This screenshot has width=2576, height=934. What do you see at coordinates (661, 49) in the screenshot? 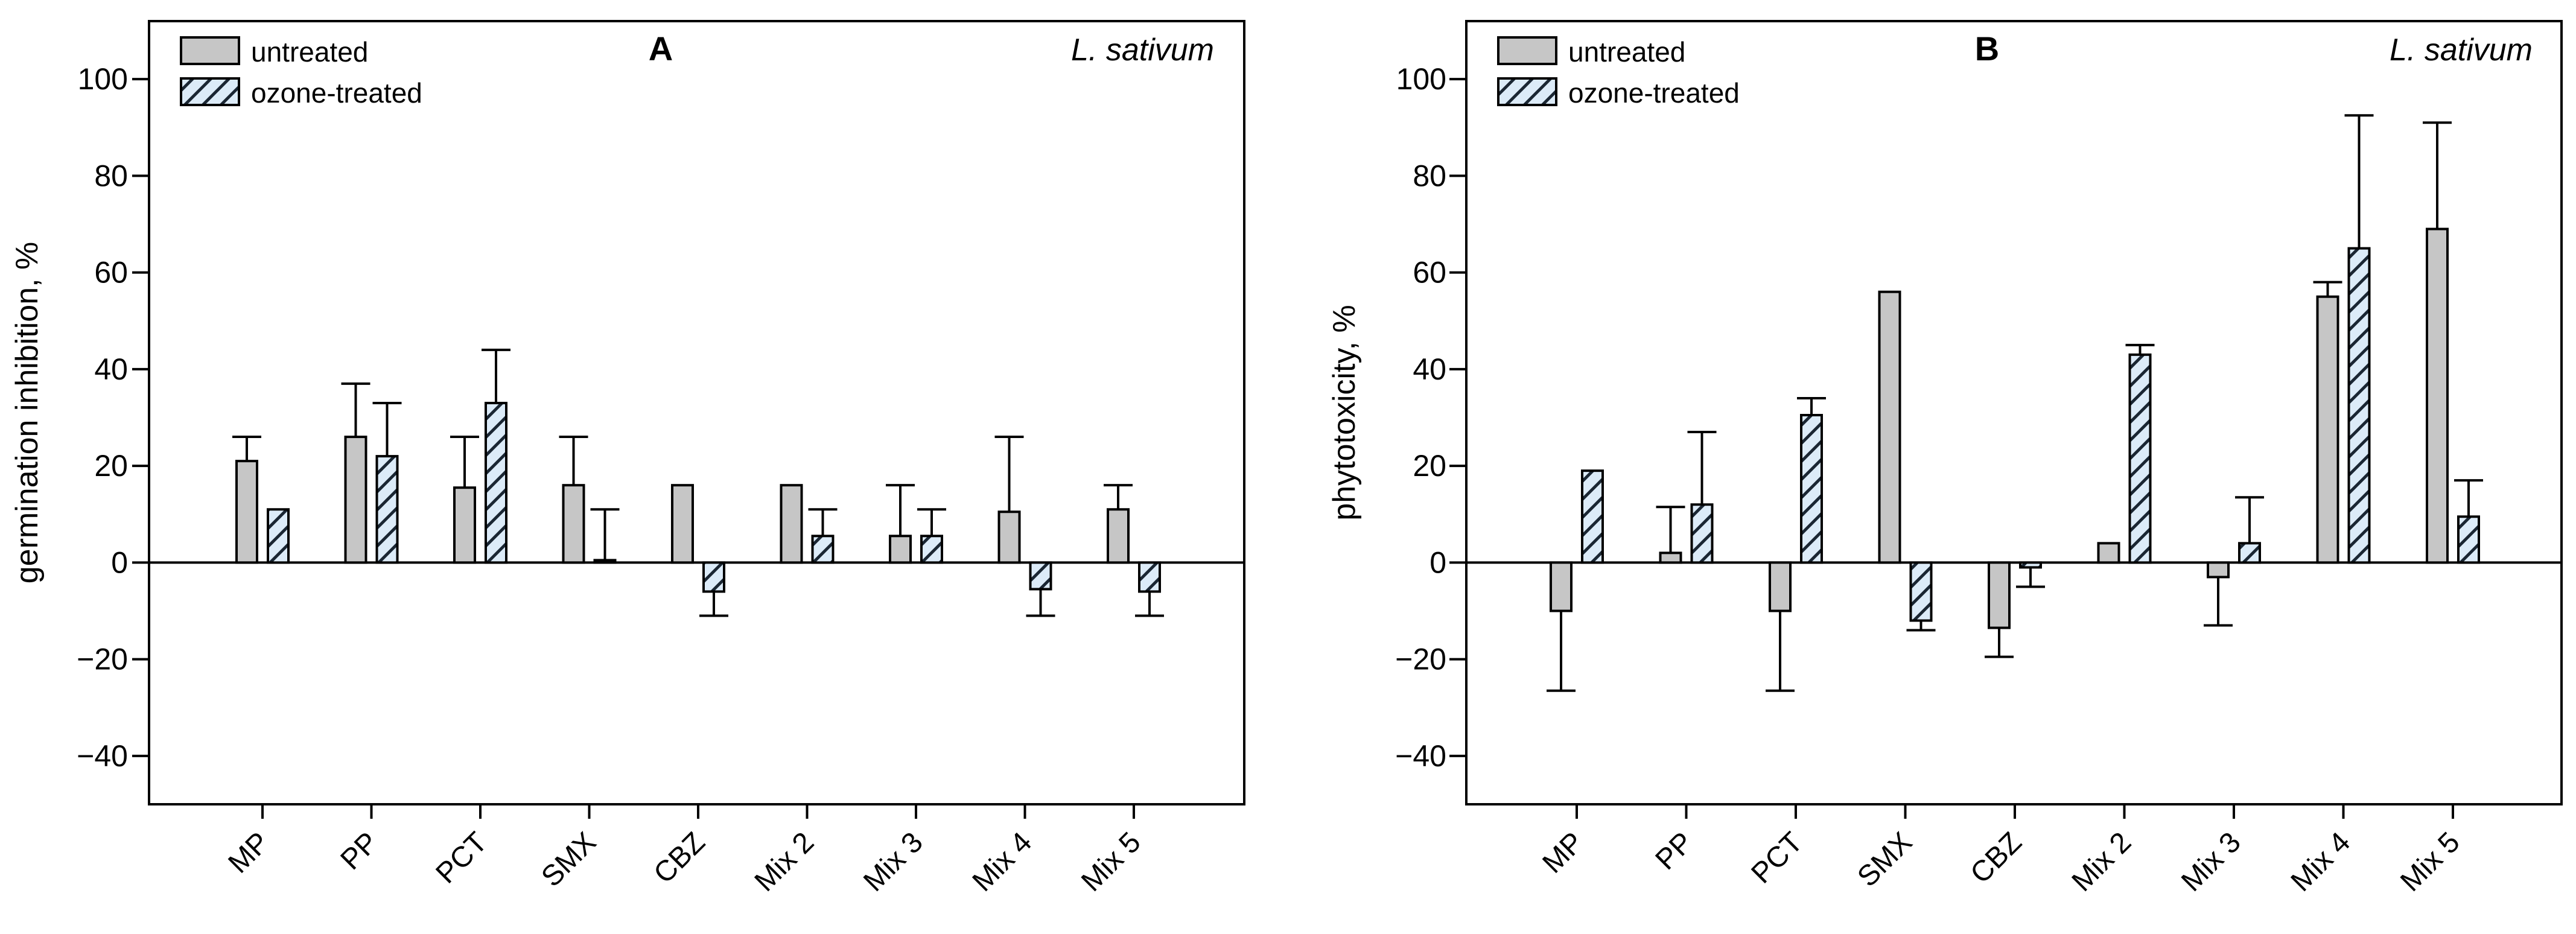
I see `panel-letter: A` at bounding box center [661, 49].